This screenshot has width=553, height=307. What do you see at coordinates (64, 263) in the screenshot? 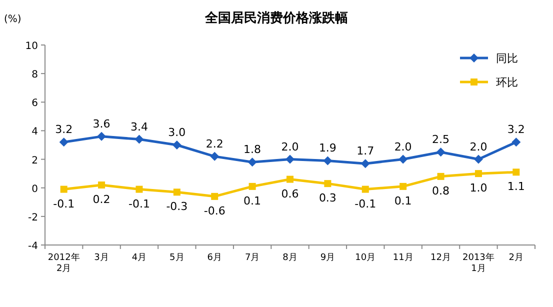
I see `x-tick-label: 2012年 2月` at bounding box center [64, 263].